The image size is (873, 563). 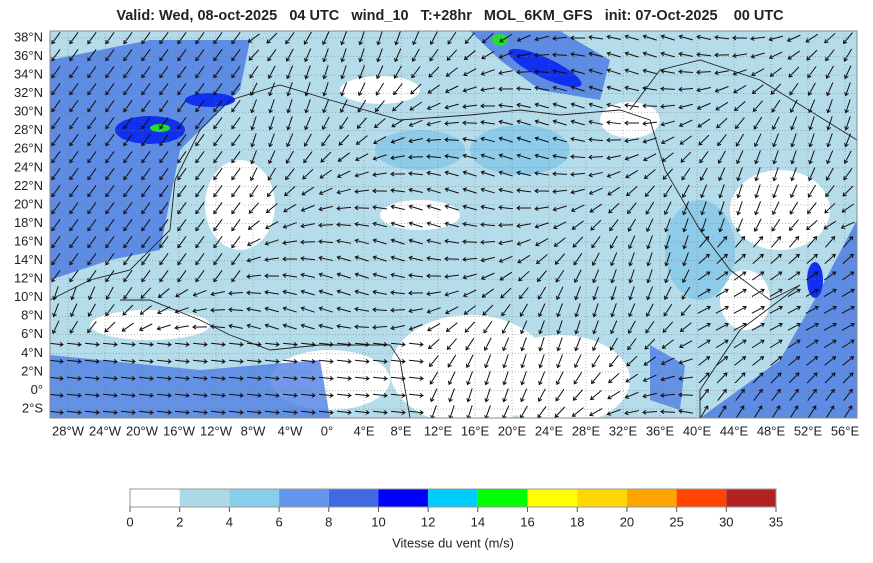 What do you see at coordinates (697, 430) in the screenshot?
I see `lon-label: 40°E` at bounding box center [697, 430].